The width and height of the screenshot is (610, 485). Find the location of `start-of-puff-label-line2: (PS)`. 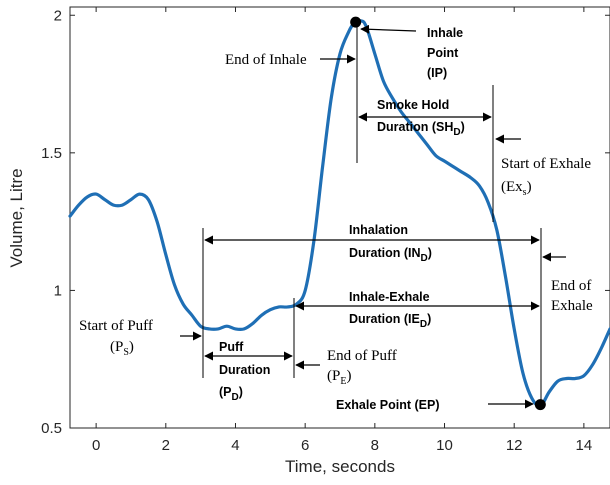

start-of-puff-label-line2: (PS) is located at coordinates (122, 348).